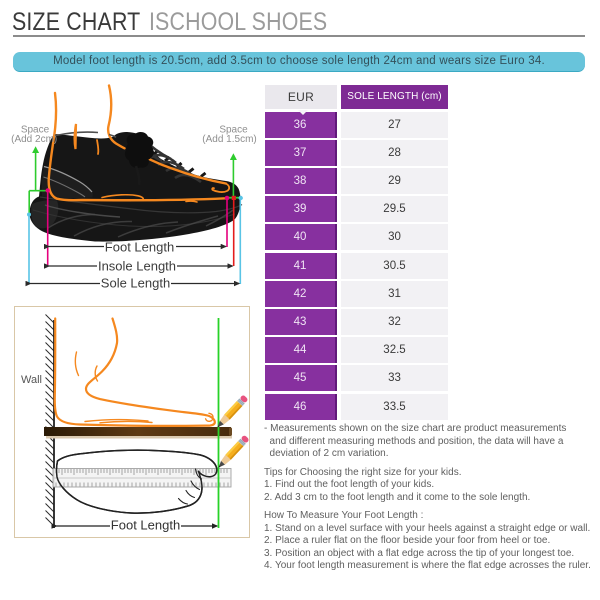 Image resolution: width=600 pixels, height=600 pixels. I want to click on svg-text: Sole Length, so click(135, 283).